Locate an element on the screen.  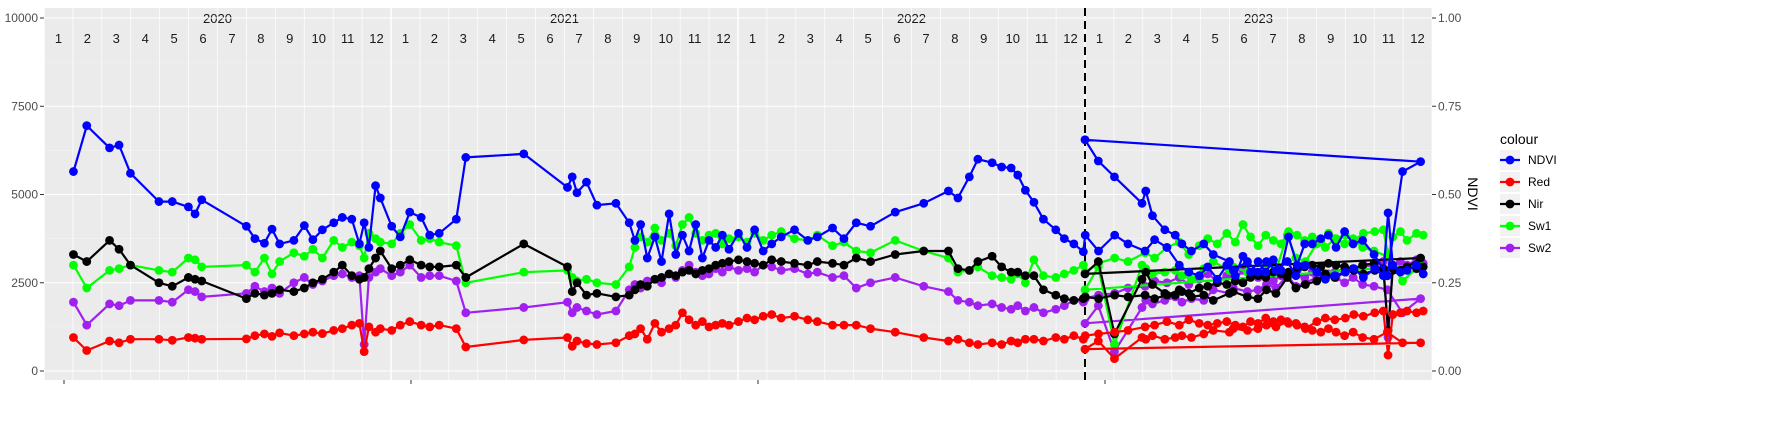
legend-label: NDVI is located at coordinates (1542, 160).